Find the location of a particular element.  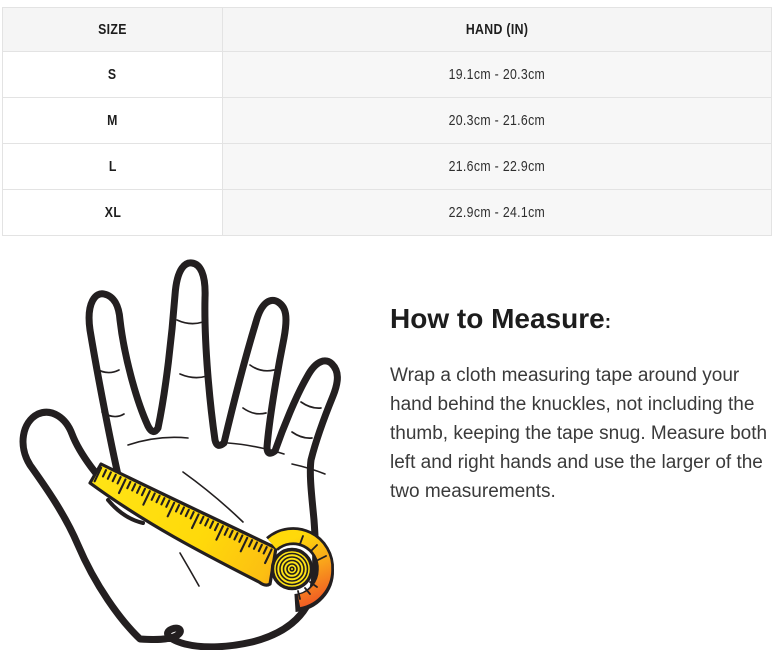

table-header-row: SIZE HAND (IN) is located at coordinates (387, 29).